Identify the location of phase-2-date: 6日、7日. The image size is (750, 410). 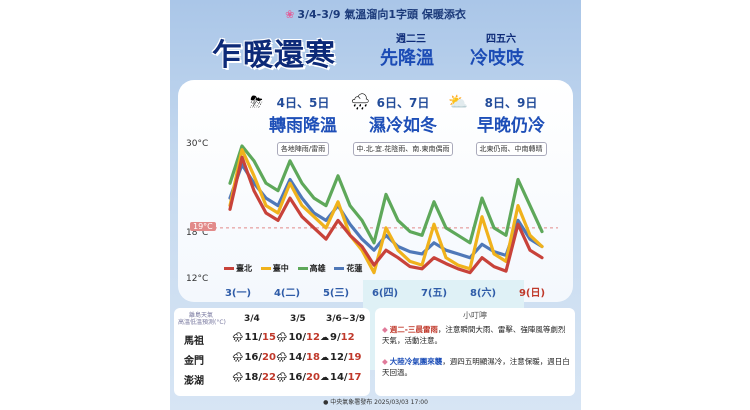
(403, 103).